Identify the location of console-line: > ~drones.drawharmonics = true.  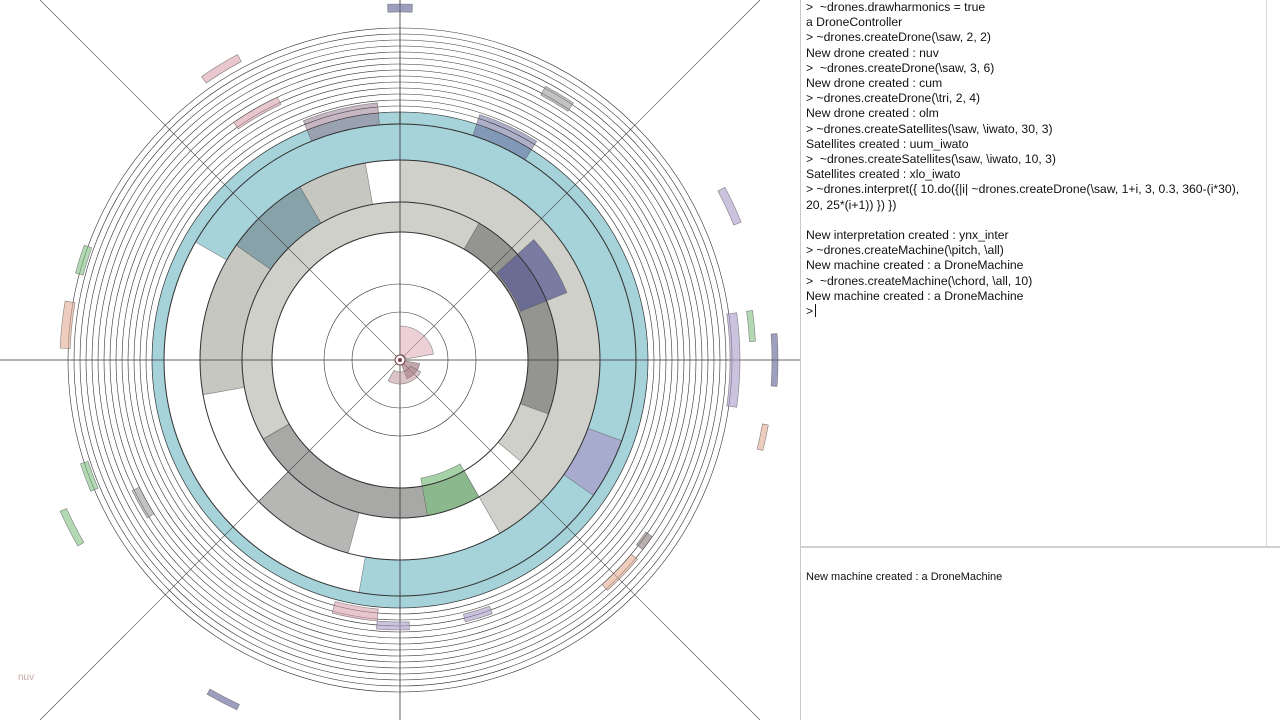
(896, 7).